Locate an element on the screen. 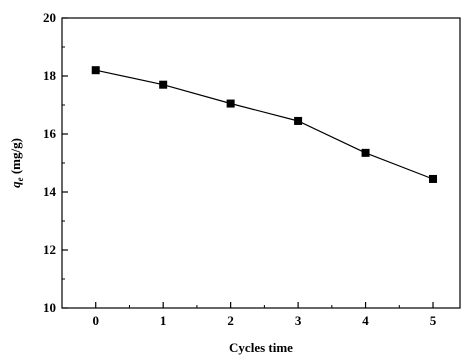 The height and width of the screenshot is (360, 467). y-tick-label: 18 is located at coordinates (50, 75).